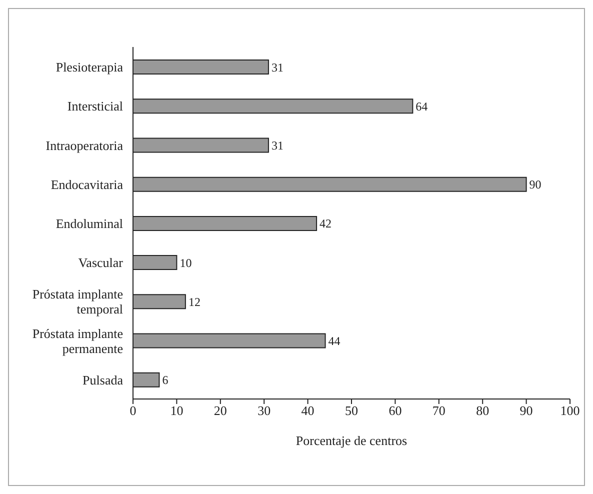  Describe the element at coordinates (326, 223) in the screenshot. I see `data-label: 42` at that location.